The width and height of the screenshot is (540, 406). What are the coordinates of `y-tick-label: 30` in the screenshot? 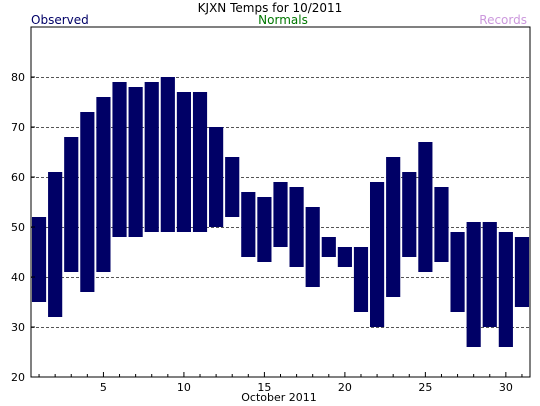 It's located at (18, 327).